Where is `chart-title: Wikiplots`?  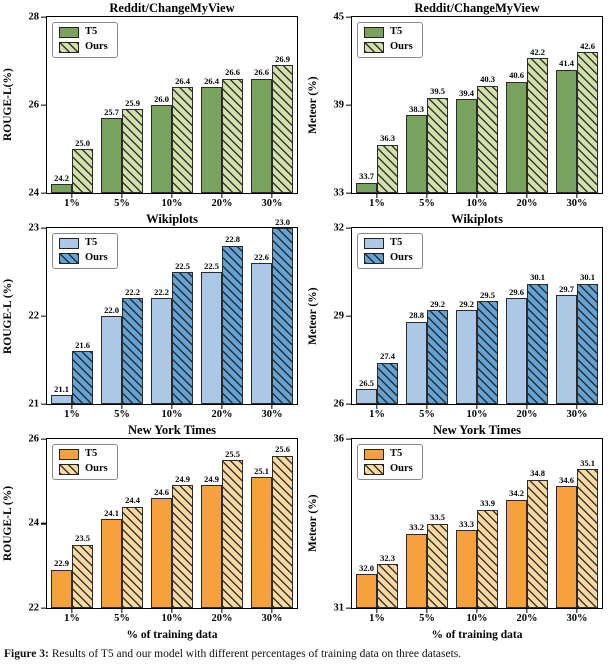 chart-title: Wikiplots is located at coordinates (477, 219).